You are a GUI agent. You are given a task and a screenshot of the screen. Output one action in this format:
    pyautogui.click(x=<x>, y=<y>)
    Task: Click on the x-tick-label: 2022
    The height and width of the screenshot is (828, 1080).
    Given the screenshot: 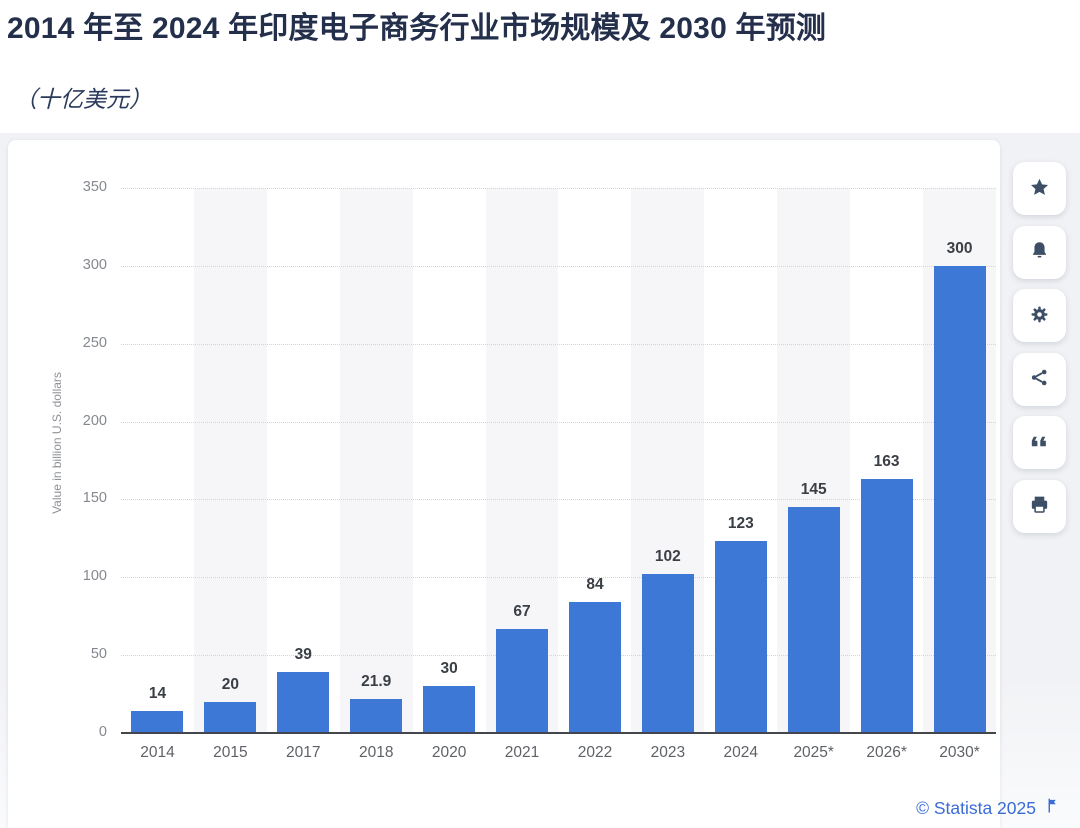 What is the action you would take?
    pyautogui.click(x=595, y=752)
    